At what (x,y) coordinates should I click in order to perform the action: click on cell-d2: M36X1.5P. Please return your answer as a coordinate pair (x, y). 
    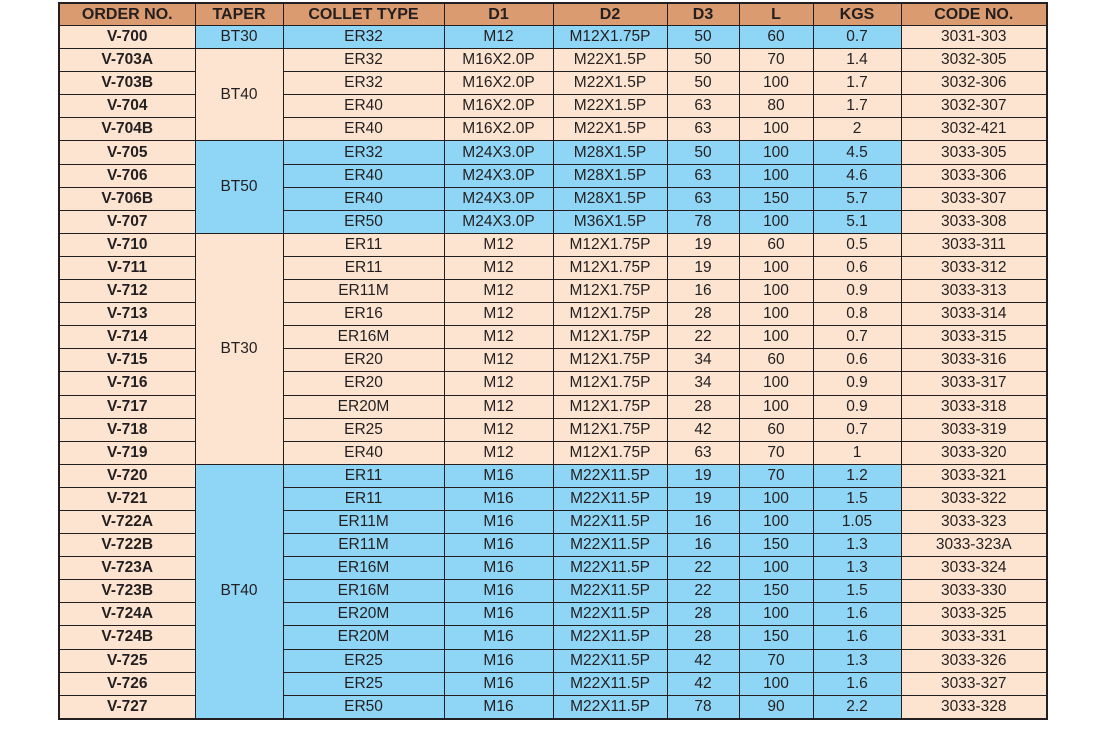
    Looking at the image, I should click on (610, 221).